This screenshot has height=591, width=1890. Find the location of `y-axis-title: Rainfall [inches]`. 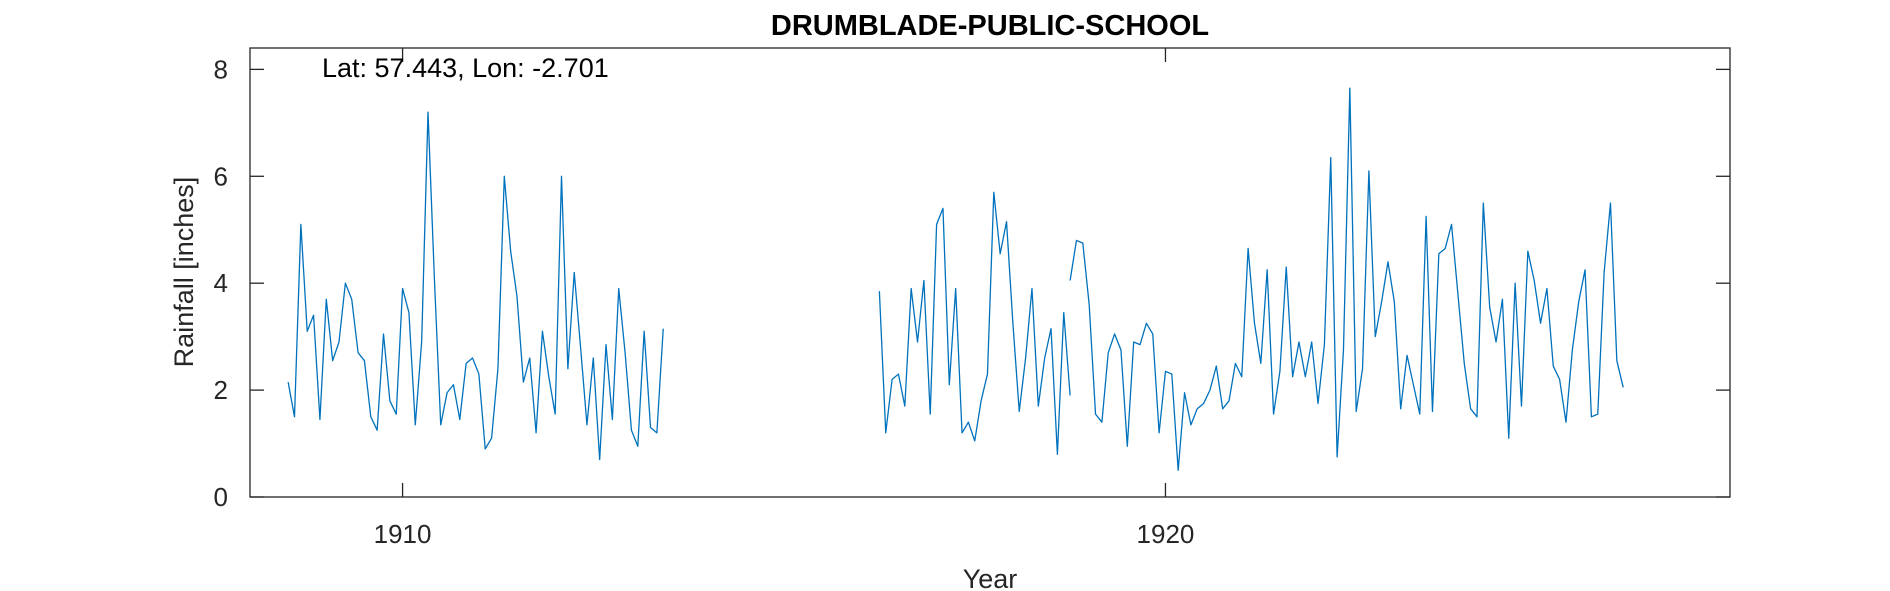

y-axis-title: Rainfall [inches] is located at coordinates (184, 272).